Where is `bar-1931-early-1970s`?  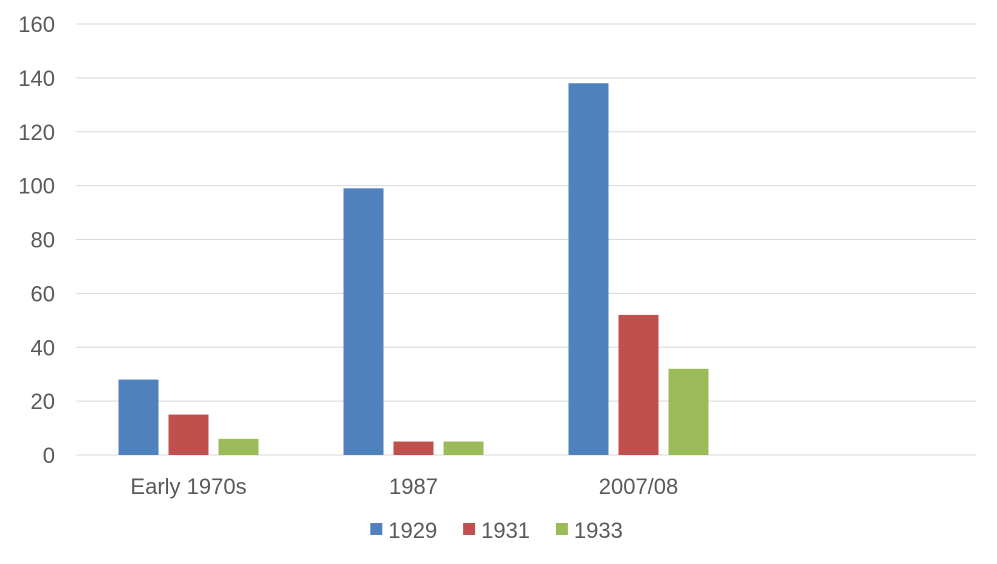 bar-1931-early-1970s is located at coordinates (188, 434).